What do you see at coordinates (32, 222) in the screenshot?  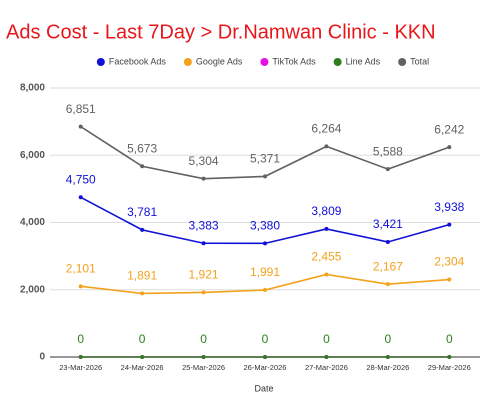 I see `y-tick-label: 4,000` at bounding box center [32, 222].